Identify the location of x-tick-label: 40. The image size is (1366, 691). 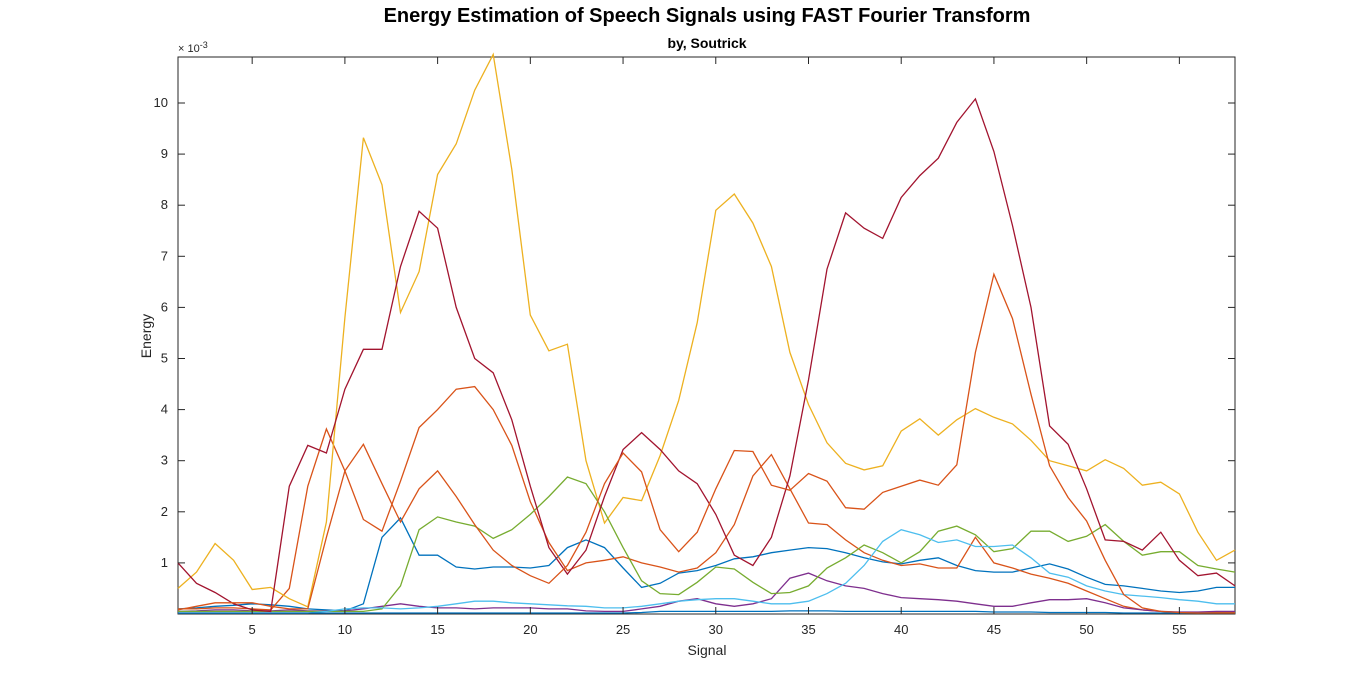
(901, 629).